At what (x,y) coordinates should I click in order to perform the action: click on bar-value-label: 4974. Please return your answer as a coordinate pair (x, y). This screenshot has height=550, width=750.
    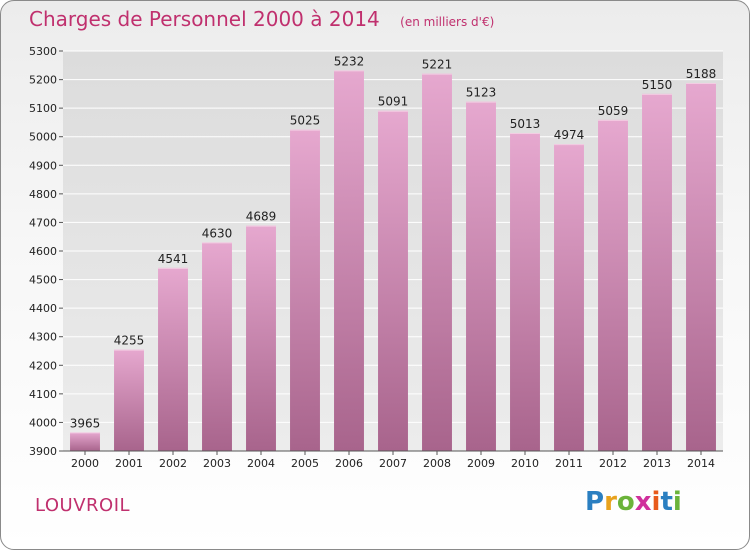
    Looking at the image, I should click on (569, 135).